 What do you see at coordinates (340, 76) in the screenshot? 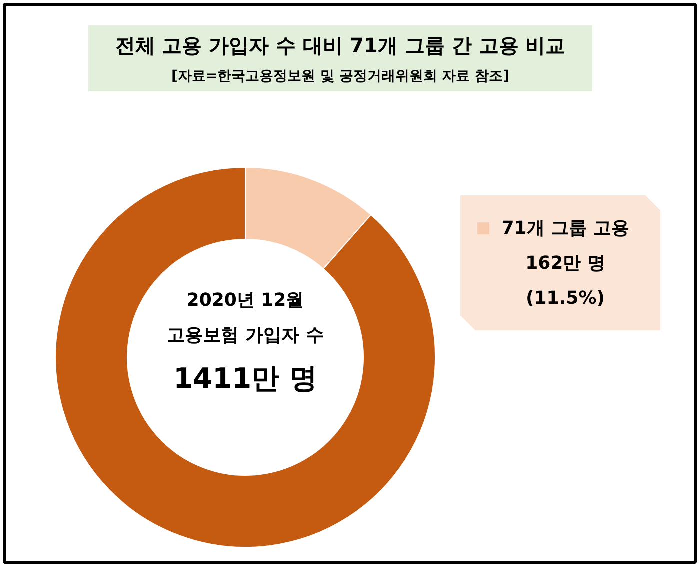
I see `chart-subtitle: [자료=한국고용정보원 및 공정거래위원회 자료 참조]` at bounding box center [340, 76].